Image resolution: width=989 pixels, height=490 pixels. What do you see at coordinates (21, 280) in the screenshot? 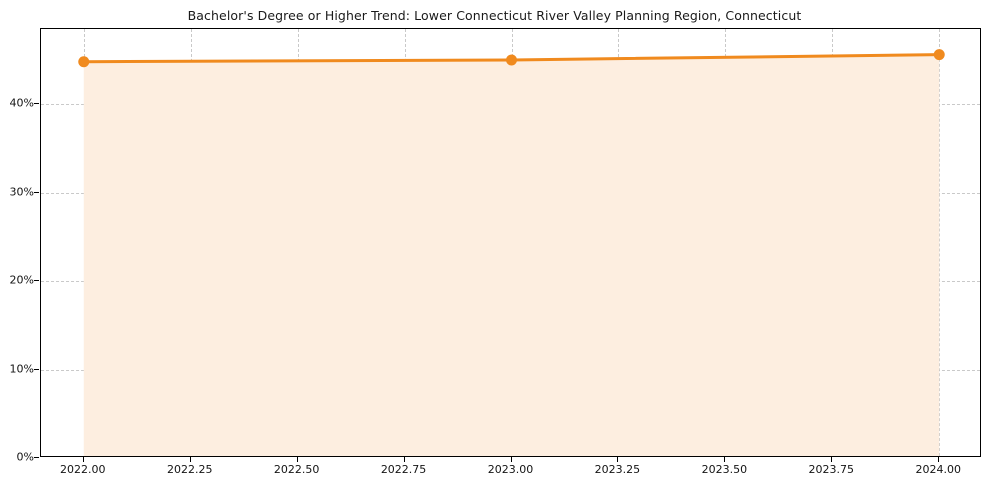
I see `y-axis-tick-label: 20%` at bounding box center [21, 280].